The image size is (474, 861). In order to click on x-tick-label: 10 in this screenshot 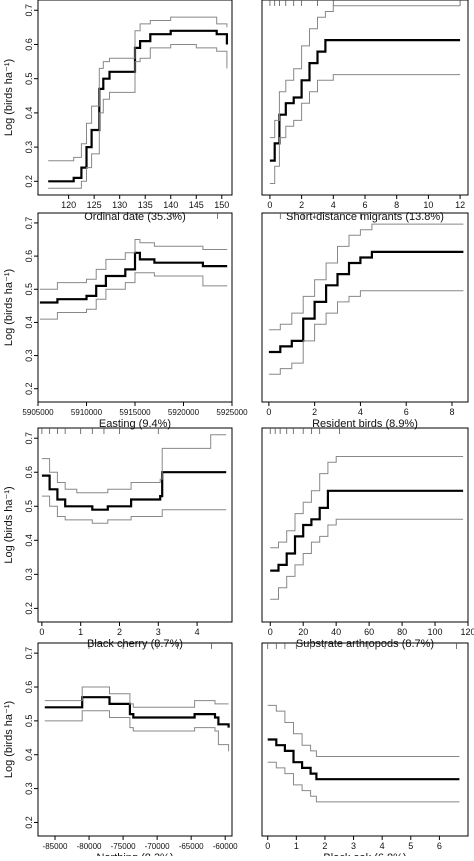, I will do `click(428, 205)`.